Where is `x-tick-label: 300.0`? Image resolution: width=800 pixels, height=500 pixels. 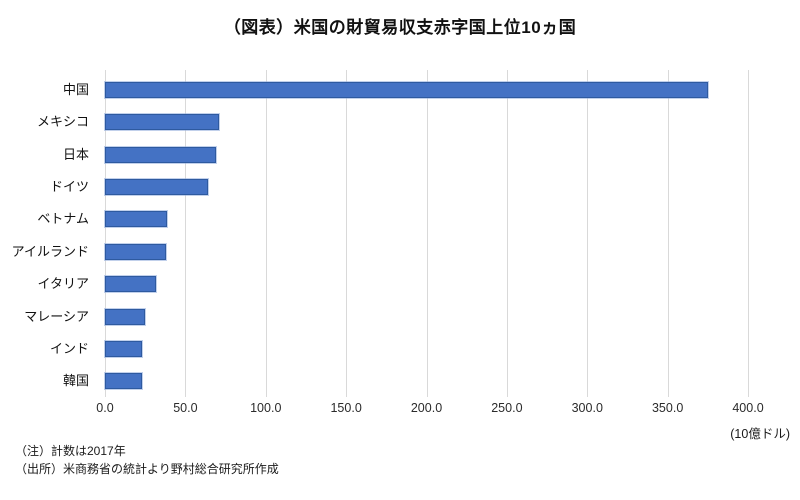 x-tick-label: 300.0 is located at coordinates (587, 408).